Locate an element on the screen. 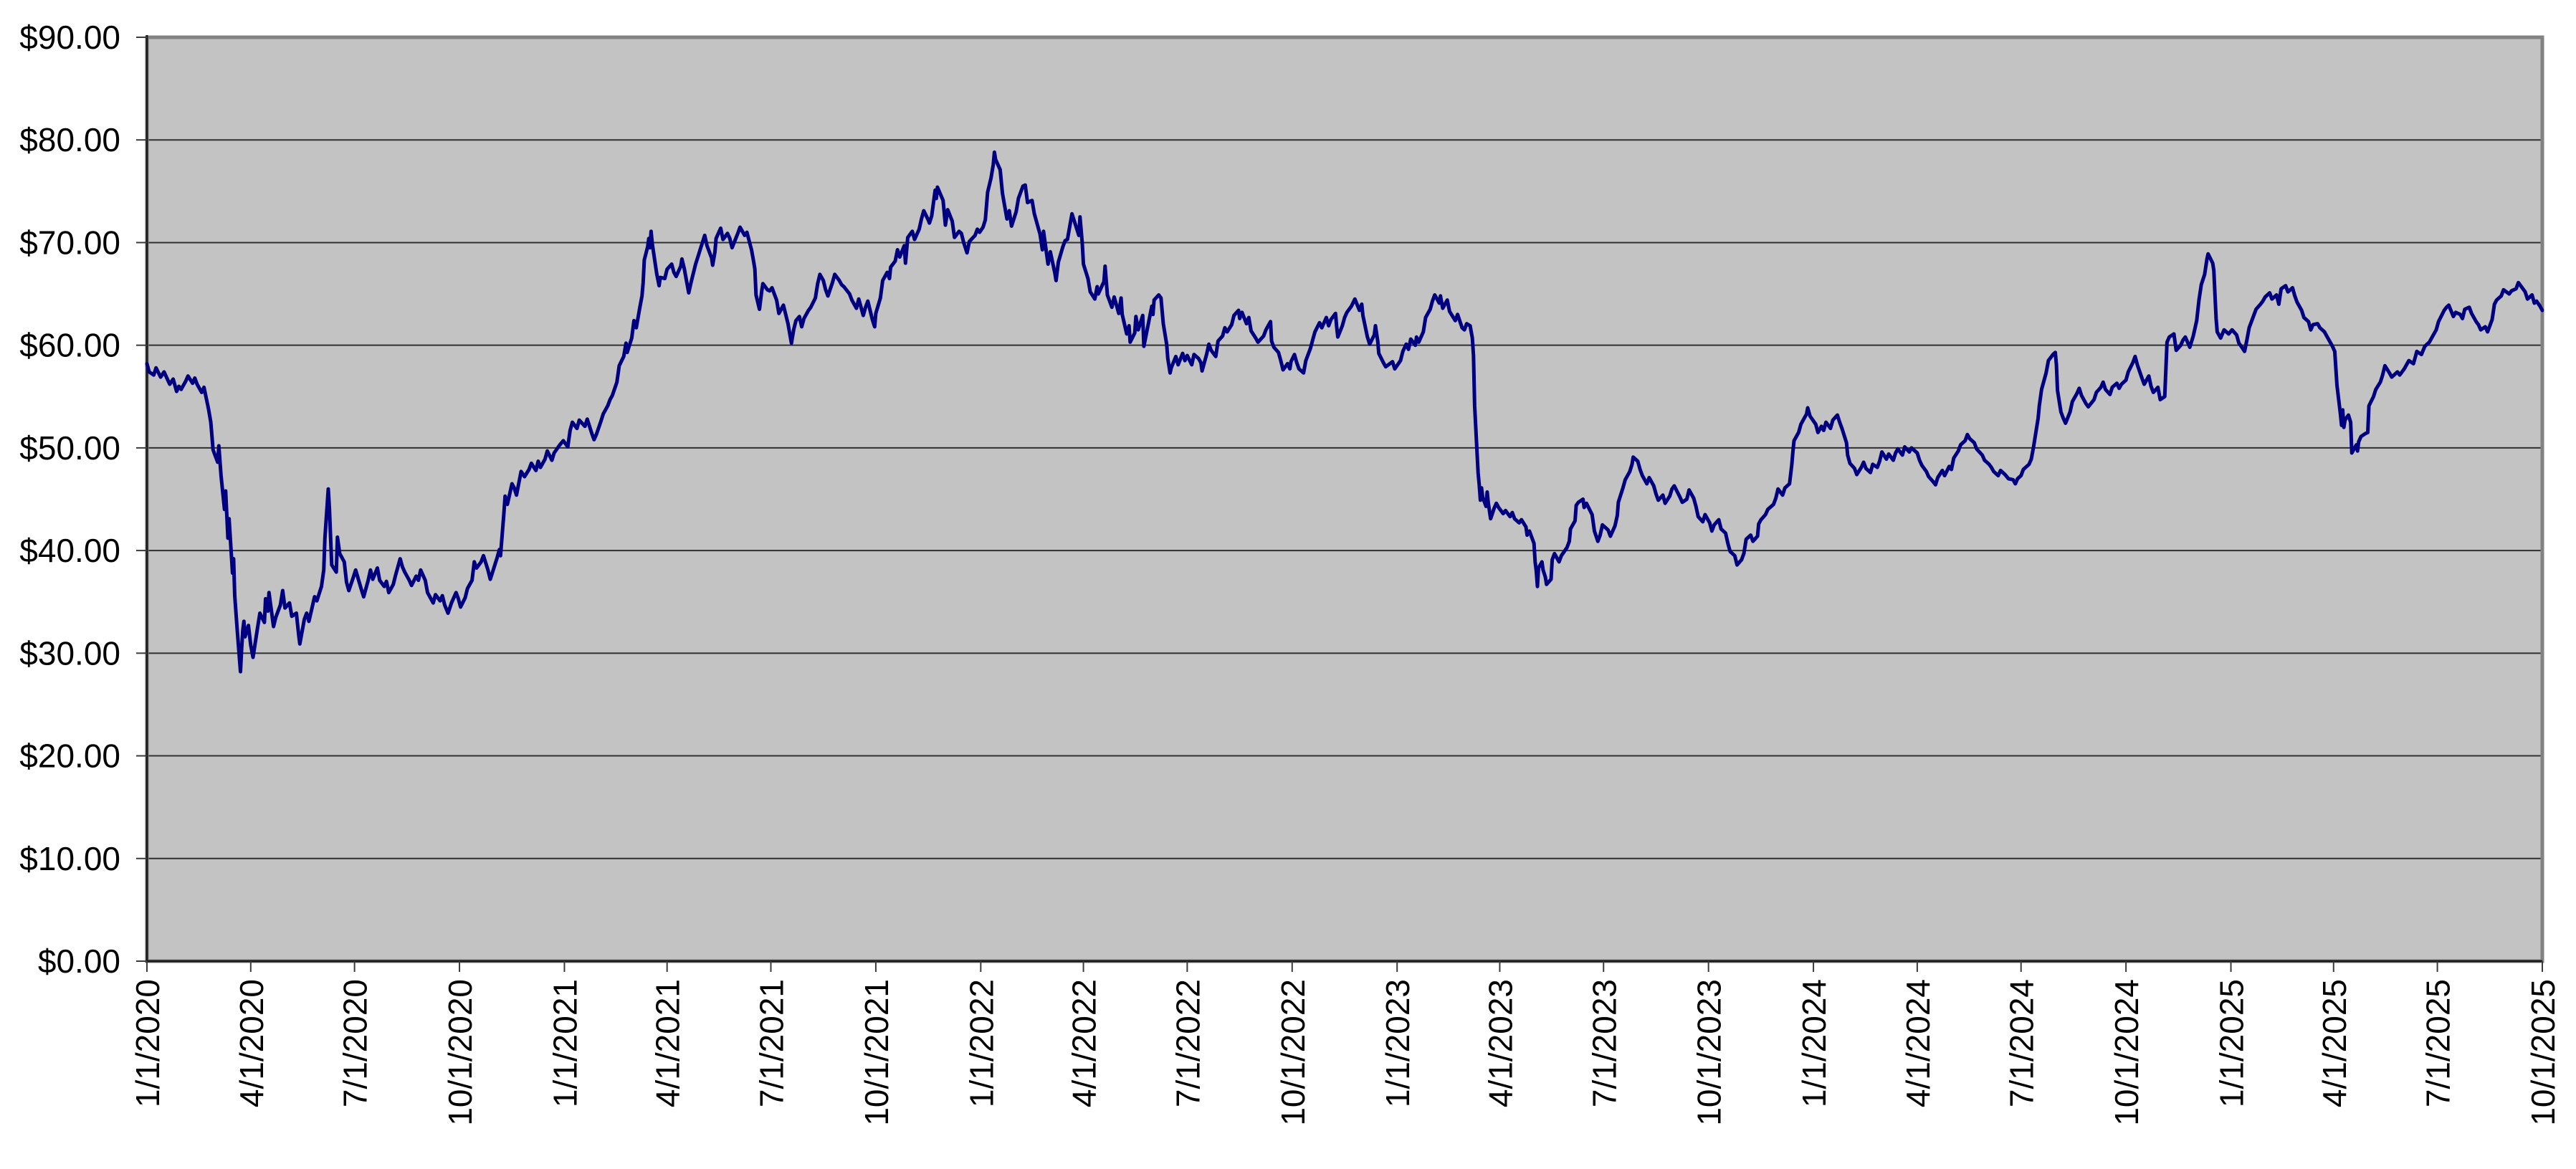 This screenshot has width=2576, height=1169. y-axis-label: $40.00 is located at coordinates (69, 550).